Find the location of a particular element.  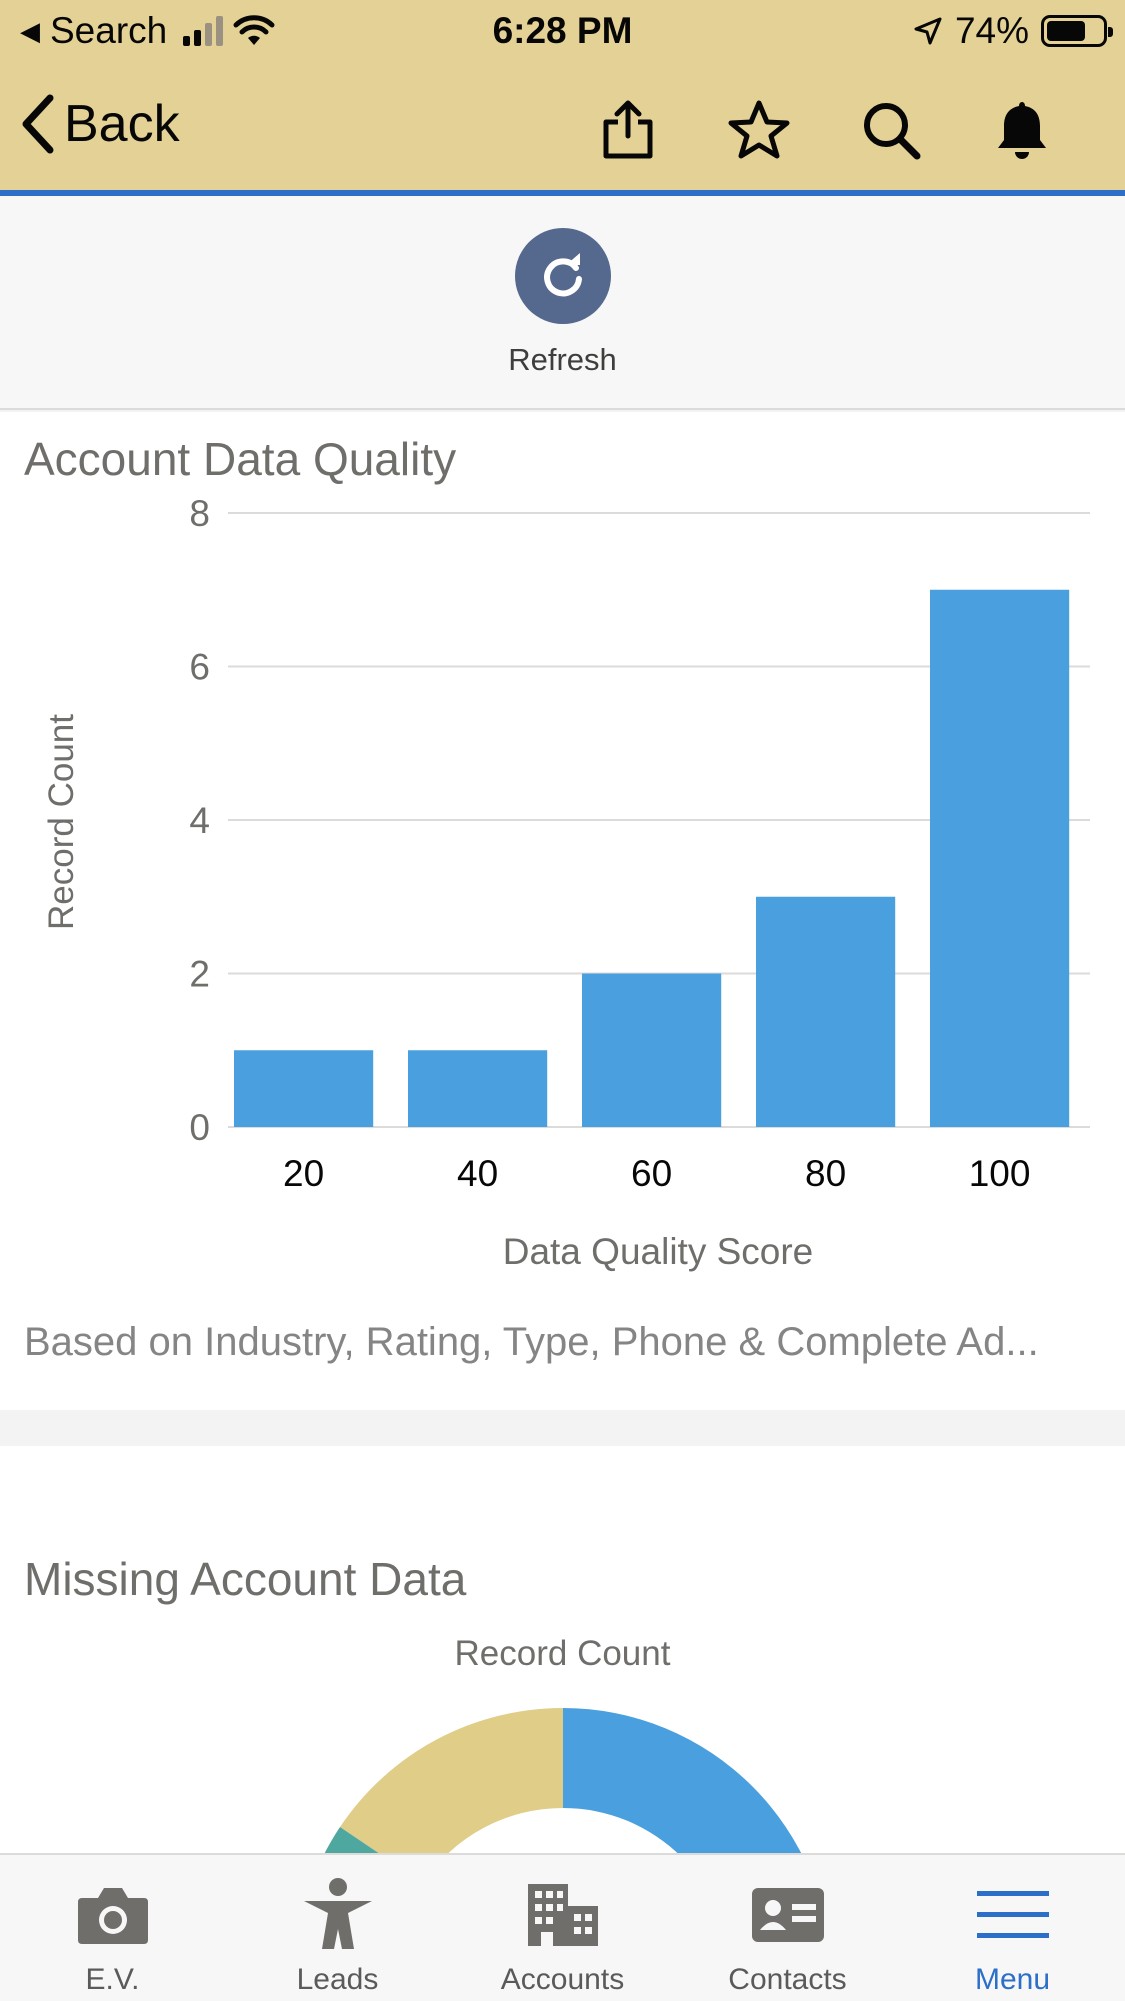

tab-menu: Menu is located at coordinates (1012, 1928).